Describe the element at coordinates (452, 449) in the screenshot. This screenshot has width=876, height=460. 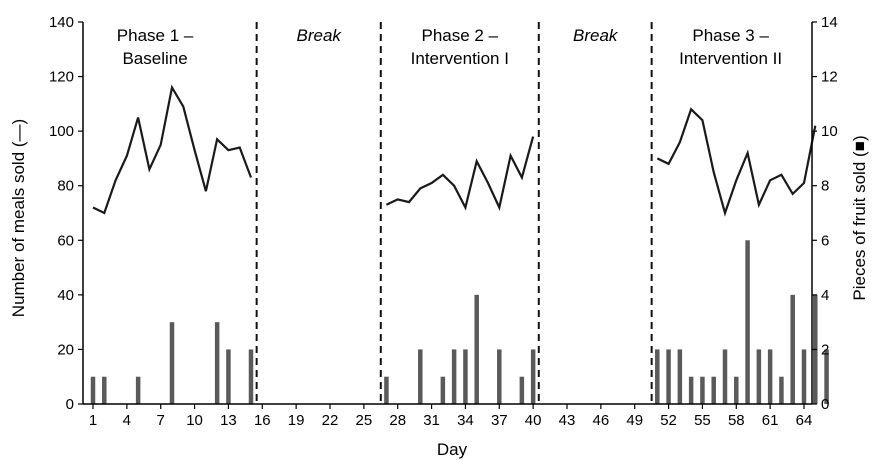
I see `x-axis-title: Day` at that location.